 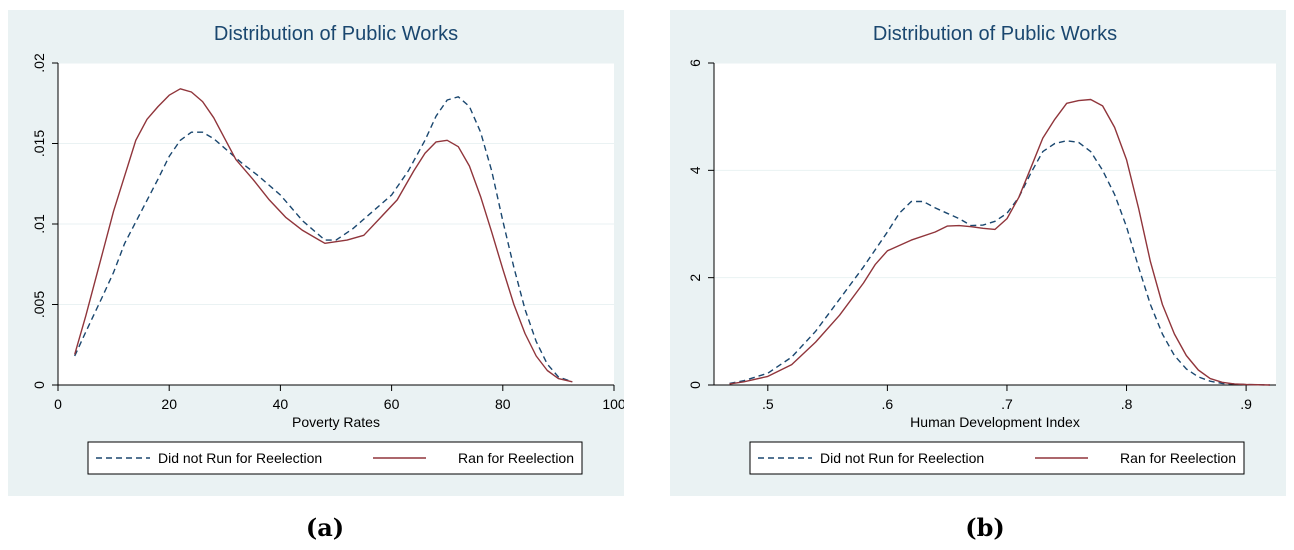 I want to click on x-tick-label: 80, so click(x=503, y=404).